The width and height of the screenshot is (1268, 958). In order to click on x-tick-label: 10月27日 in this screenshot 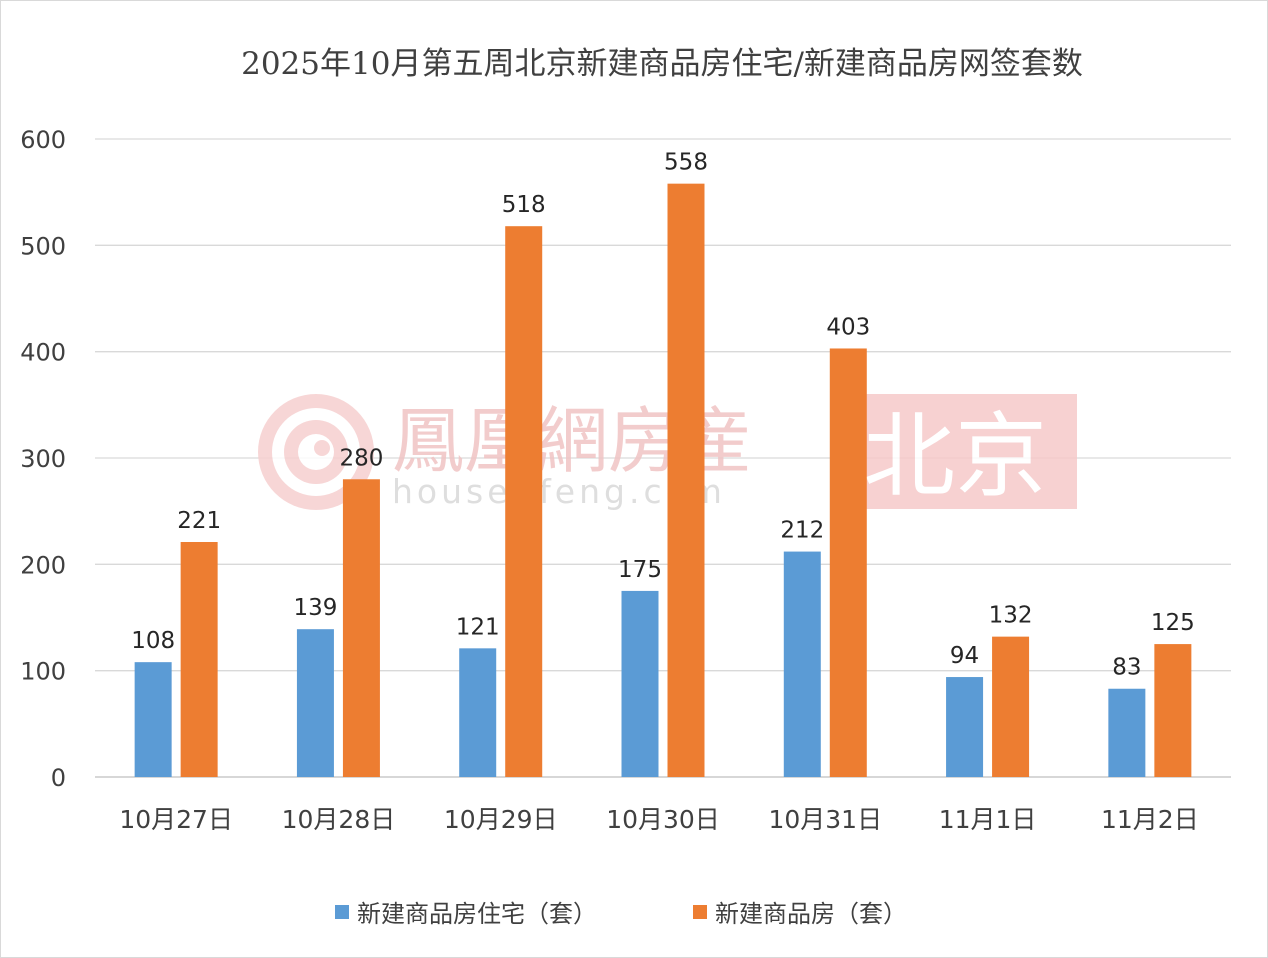, I will do `click(176, 819)`.